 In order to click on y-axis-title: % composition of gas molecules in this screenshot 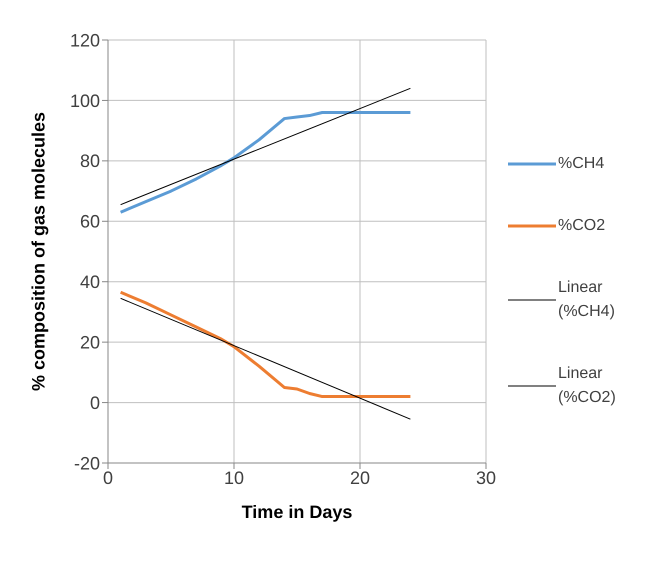, I will do `click(38, 252)`.